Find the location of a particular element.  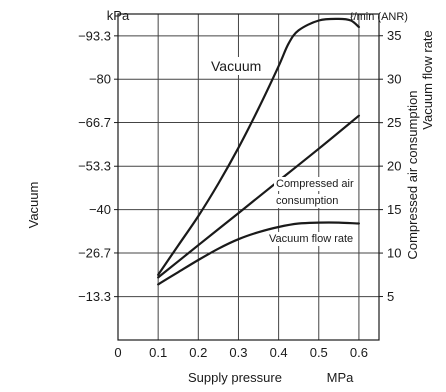

y-right-tick-label: 35 is located at coordinates (394, 35).